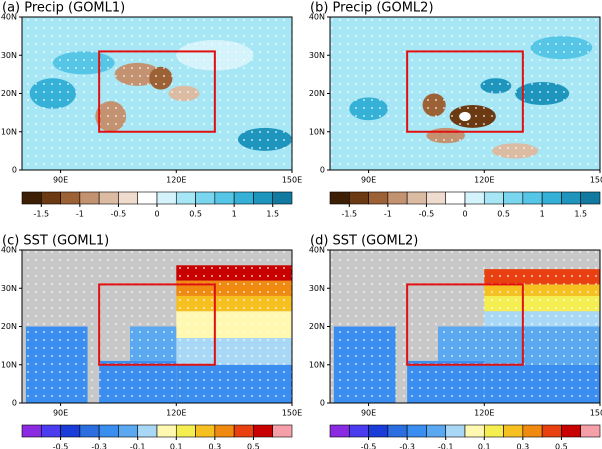  Describe the element at coordinates (364, 241) in the screenshot. I see `panel-title: (d) SST (GOML2)` at that location.